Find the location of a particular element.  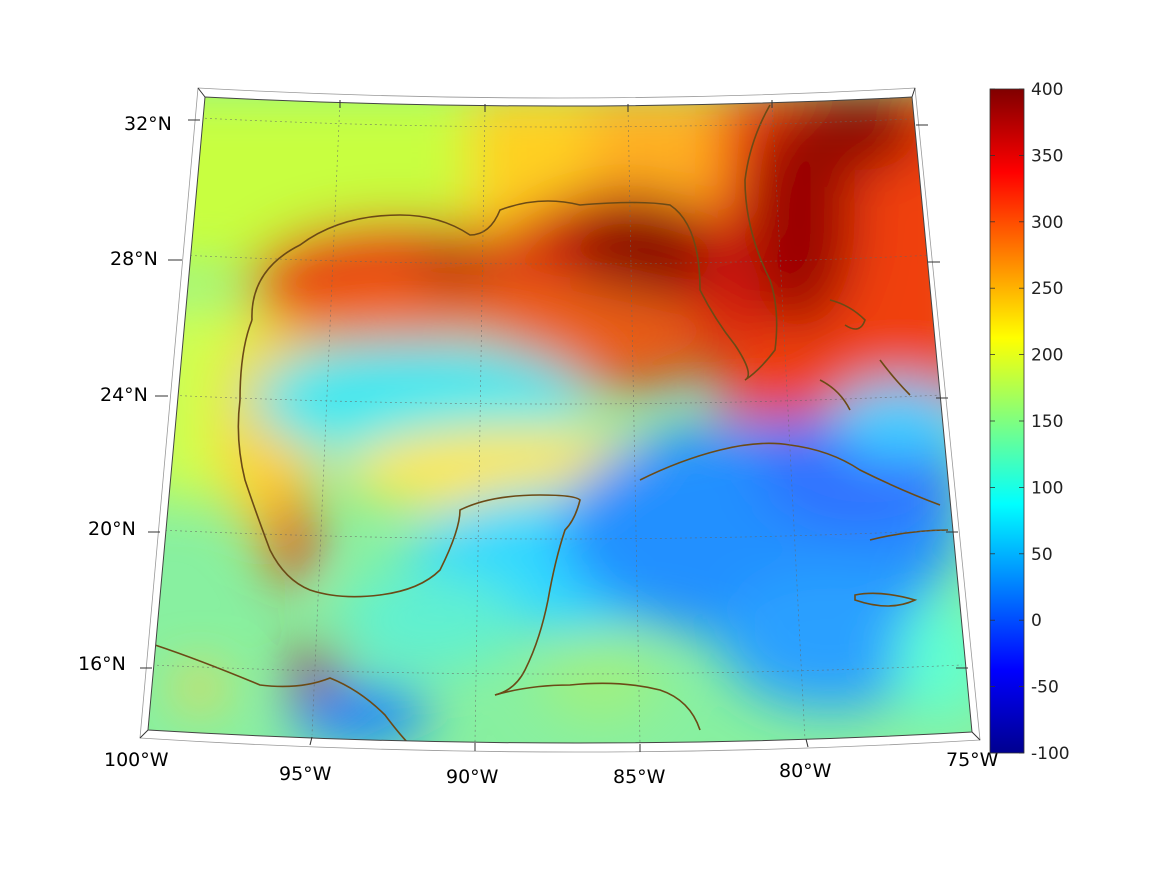

lat-tick-24n: 24°N is located at coordinates (124, 395).